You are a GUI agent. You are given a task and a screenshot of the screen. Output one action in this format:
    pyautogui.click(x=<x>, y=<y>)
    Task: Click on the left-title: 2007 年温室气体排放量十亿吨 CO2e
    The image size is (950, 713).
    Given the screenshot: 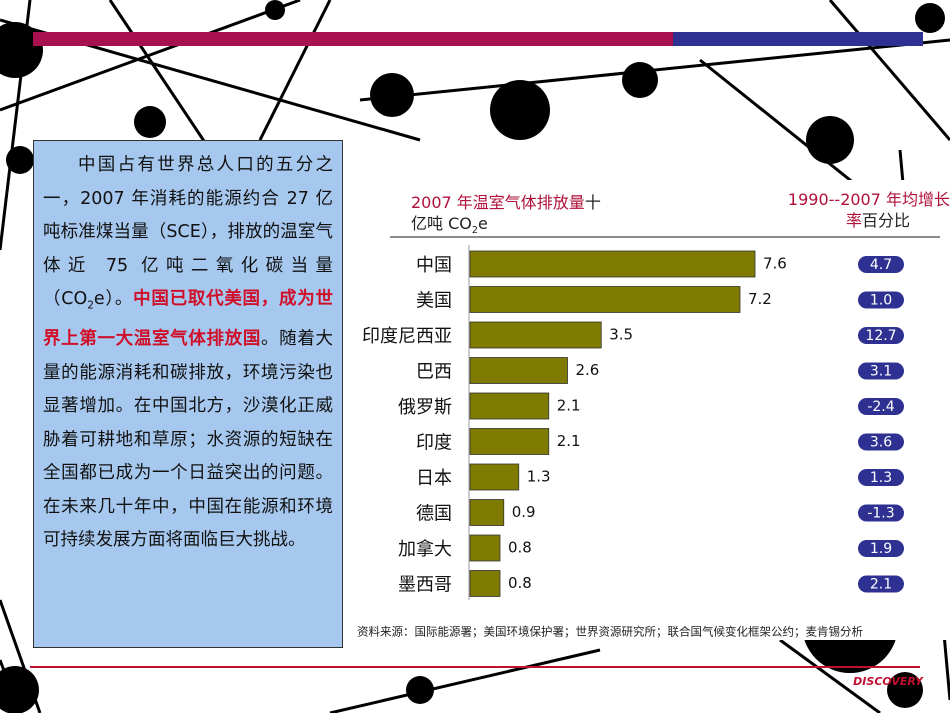 What is the action you would take?
    pyautogui.click(x=506, y=216)
    